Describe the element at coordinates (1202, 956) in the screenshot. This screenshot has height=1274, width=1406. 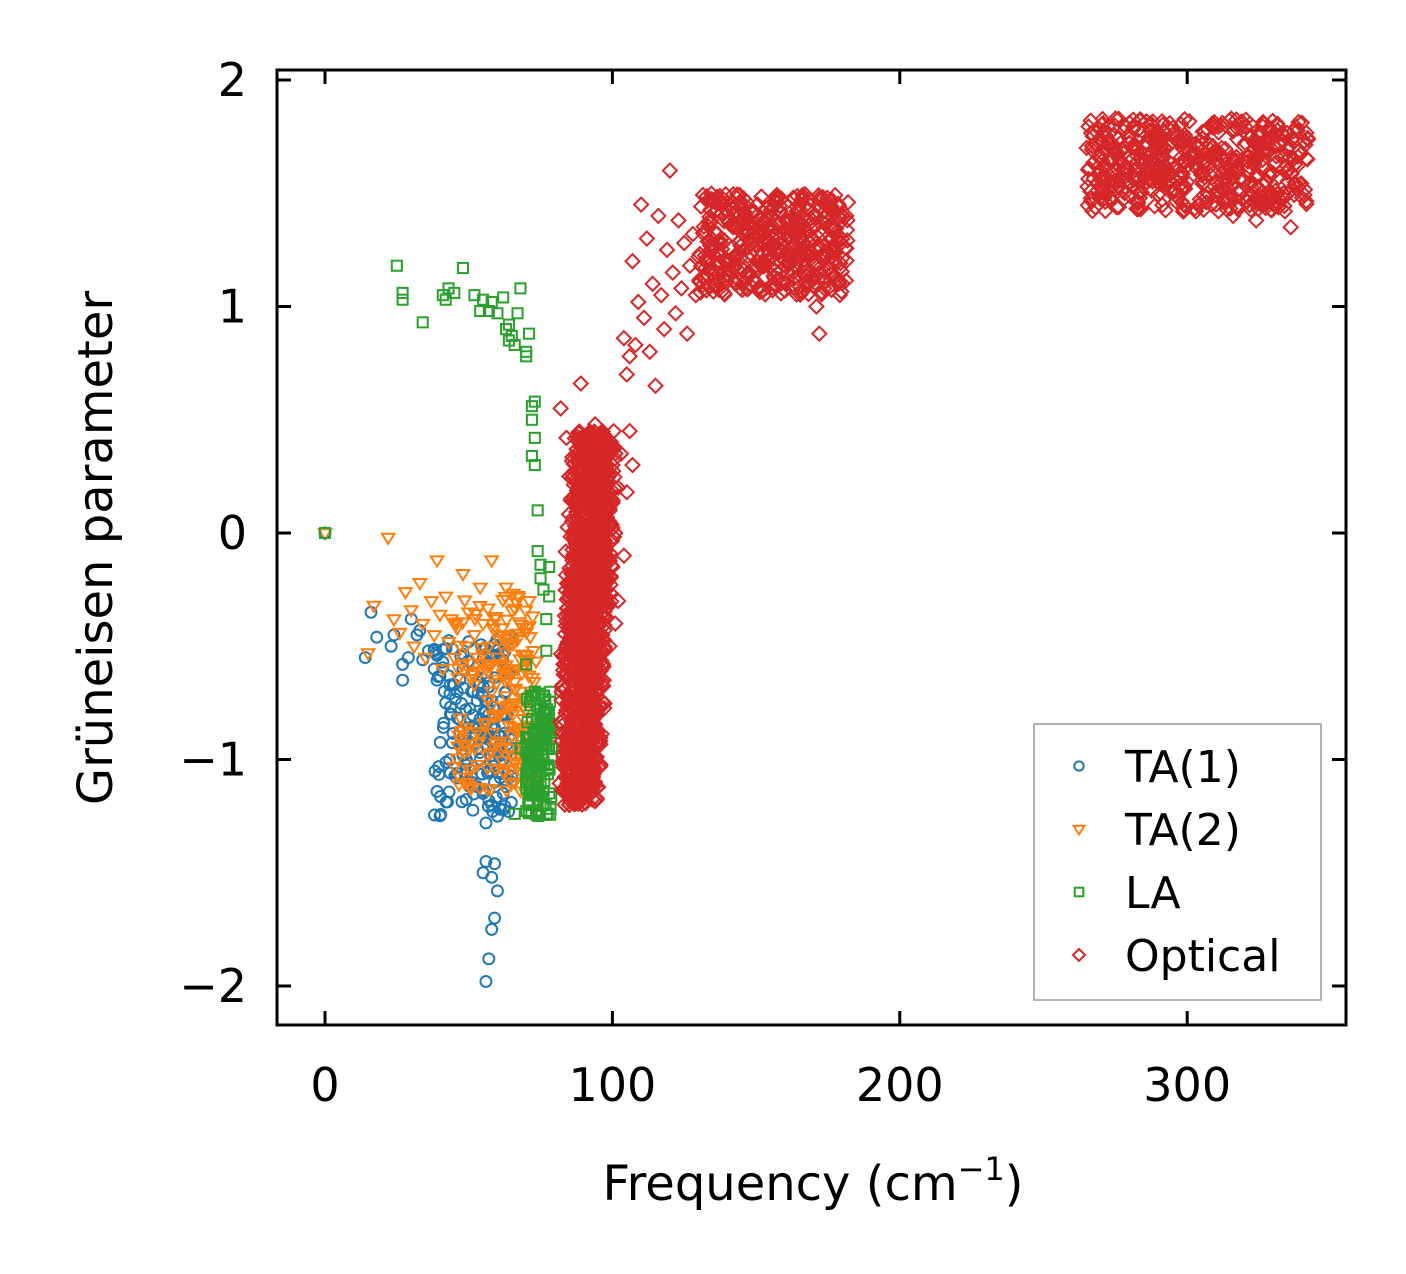
I see `legend-label-optical: Optical` at that location.